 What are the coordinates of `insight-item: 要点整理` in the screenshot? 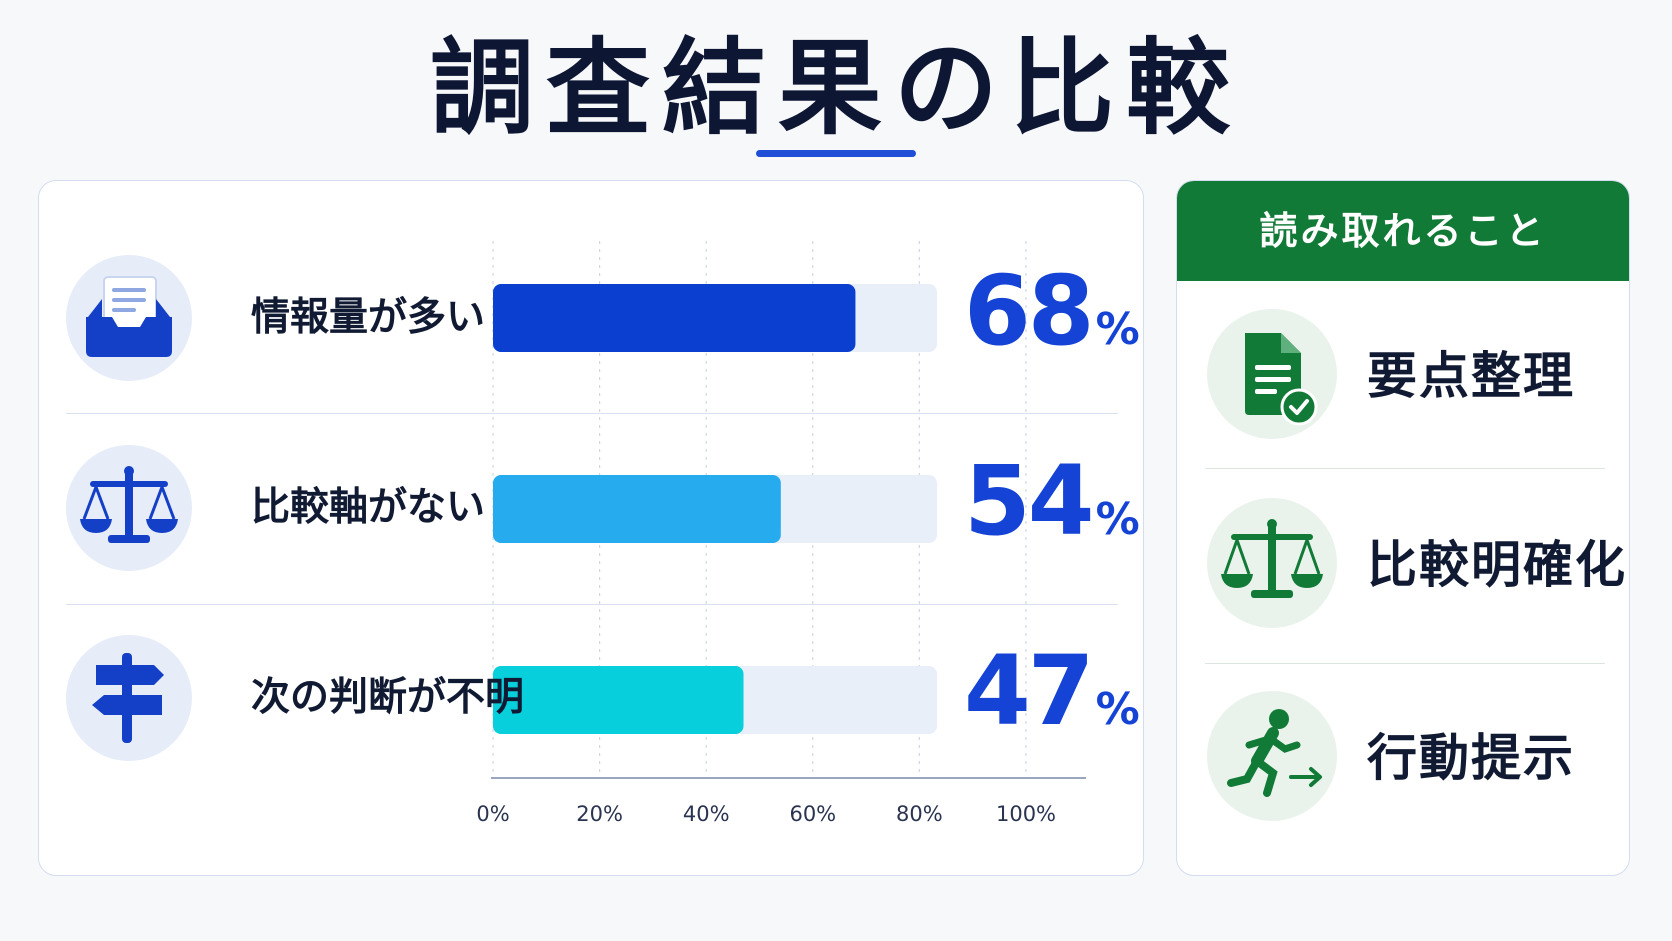 It's located at (1403, 374).